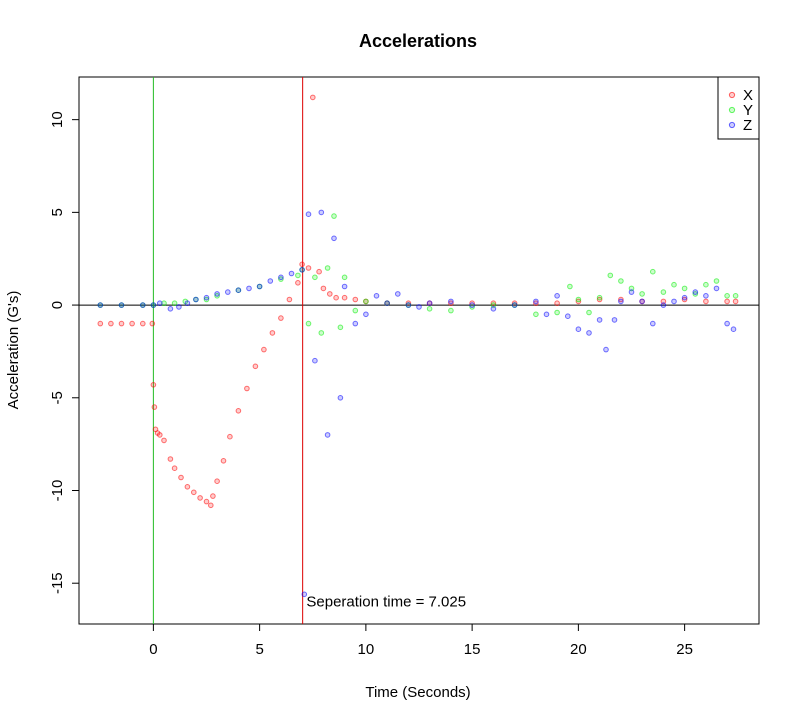  Describe the element at coordinates (421, 641) in the screenshot. I see `x-axis: 0 5 10 15 20 25` at that location.